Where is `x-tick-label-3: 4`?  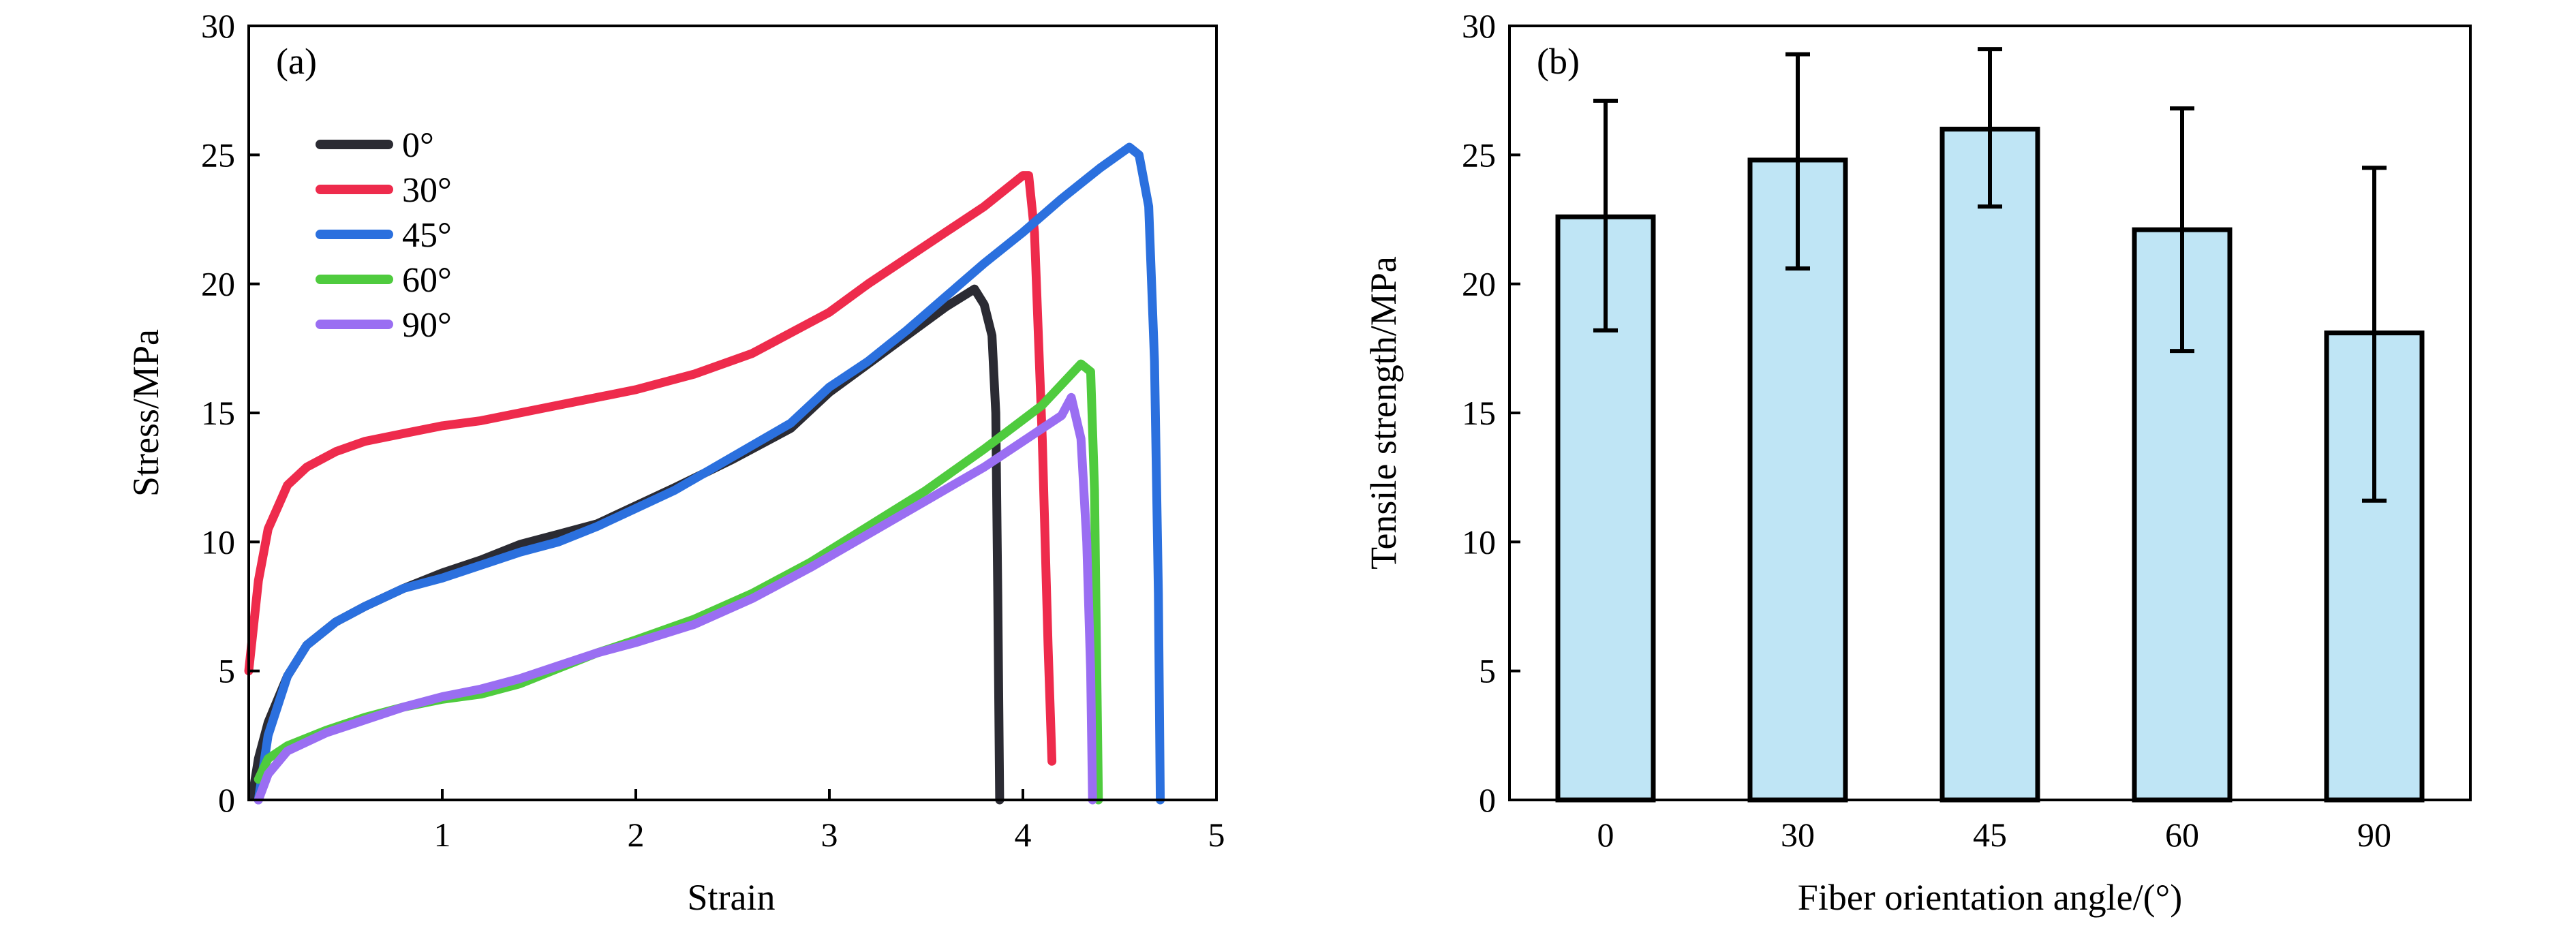
x-tick-label-3: 4 is located at coordinates (1023, 835).